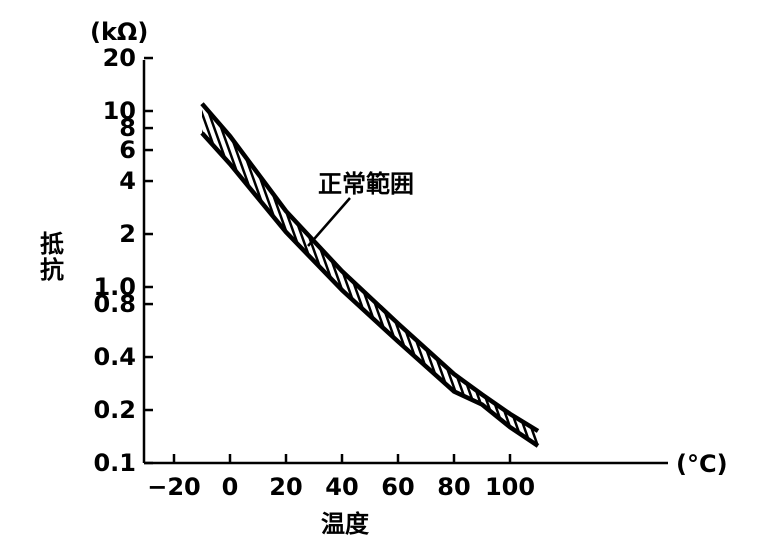 The height and width of the screenshot is (549, 768). Describe the element at coordinates (127, 181) in the screenshot. I see `y-tick-label: 4` at that location.